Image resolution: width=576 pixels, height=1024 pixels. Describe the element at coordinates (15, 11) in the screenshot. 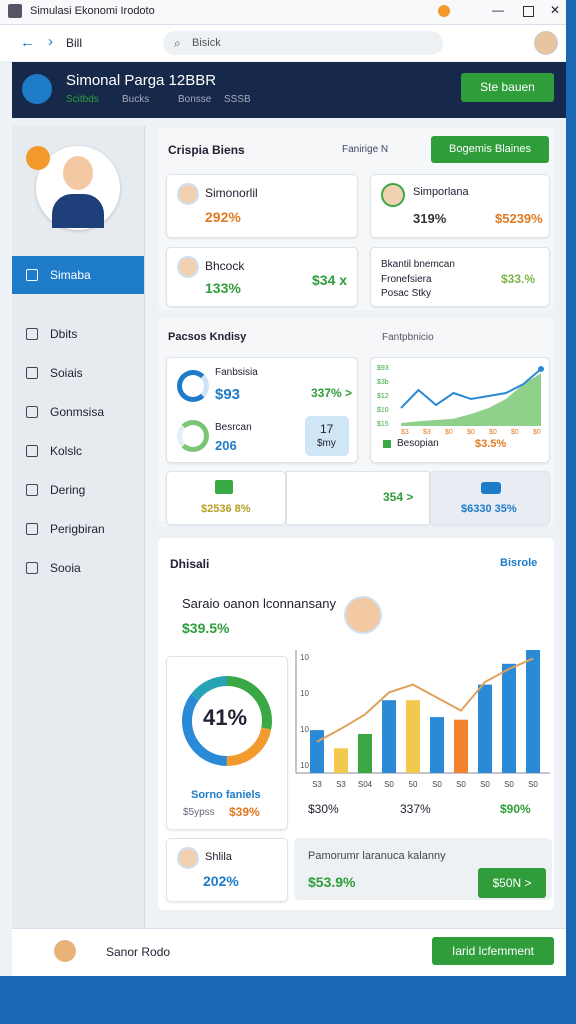

I see `app-icon` at that location.